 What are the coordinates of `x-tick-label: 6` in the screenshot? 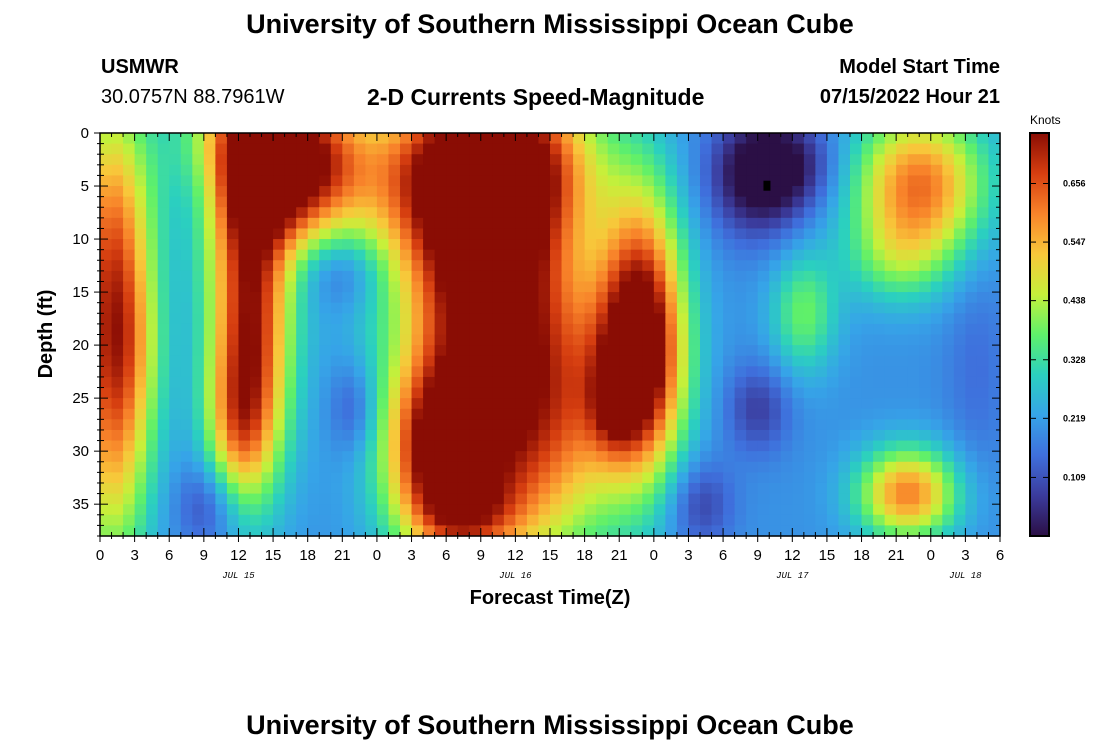 It's located at (446, 555).